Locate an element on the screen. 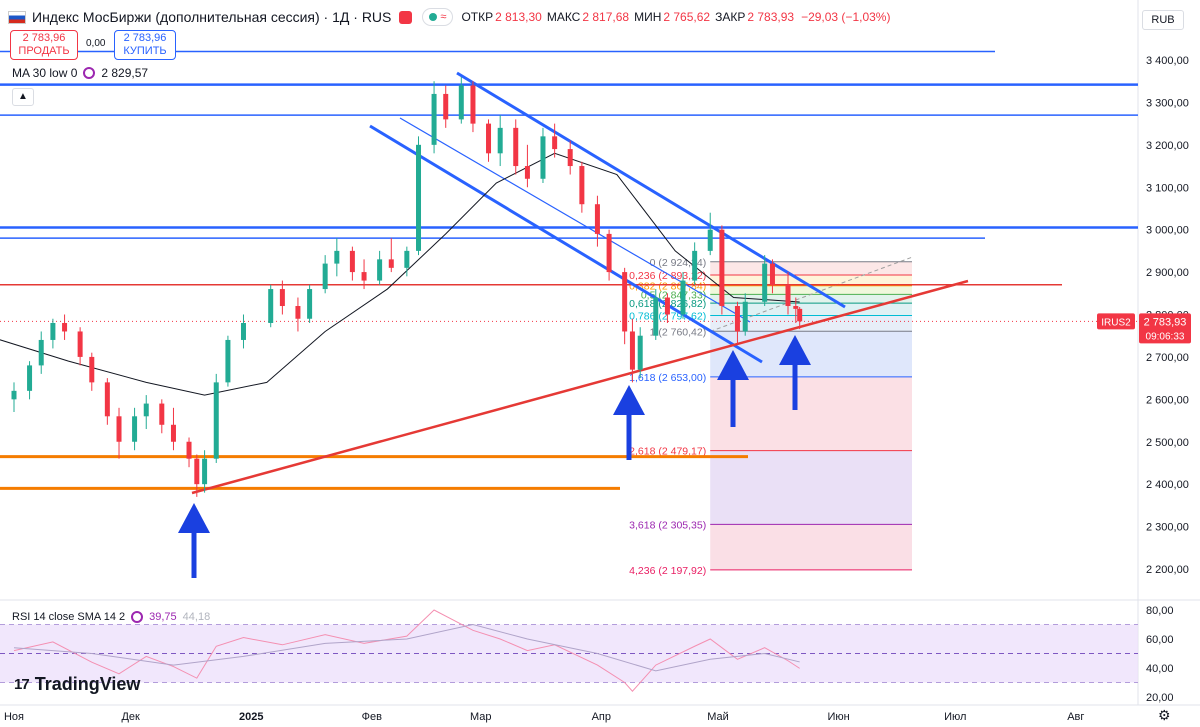 This screenshot has width=1200, height=727. symbol-tag-bg is located at coordinates (1116, 321).